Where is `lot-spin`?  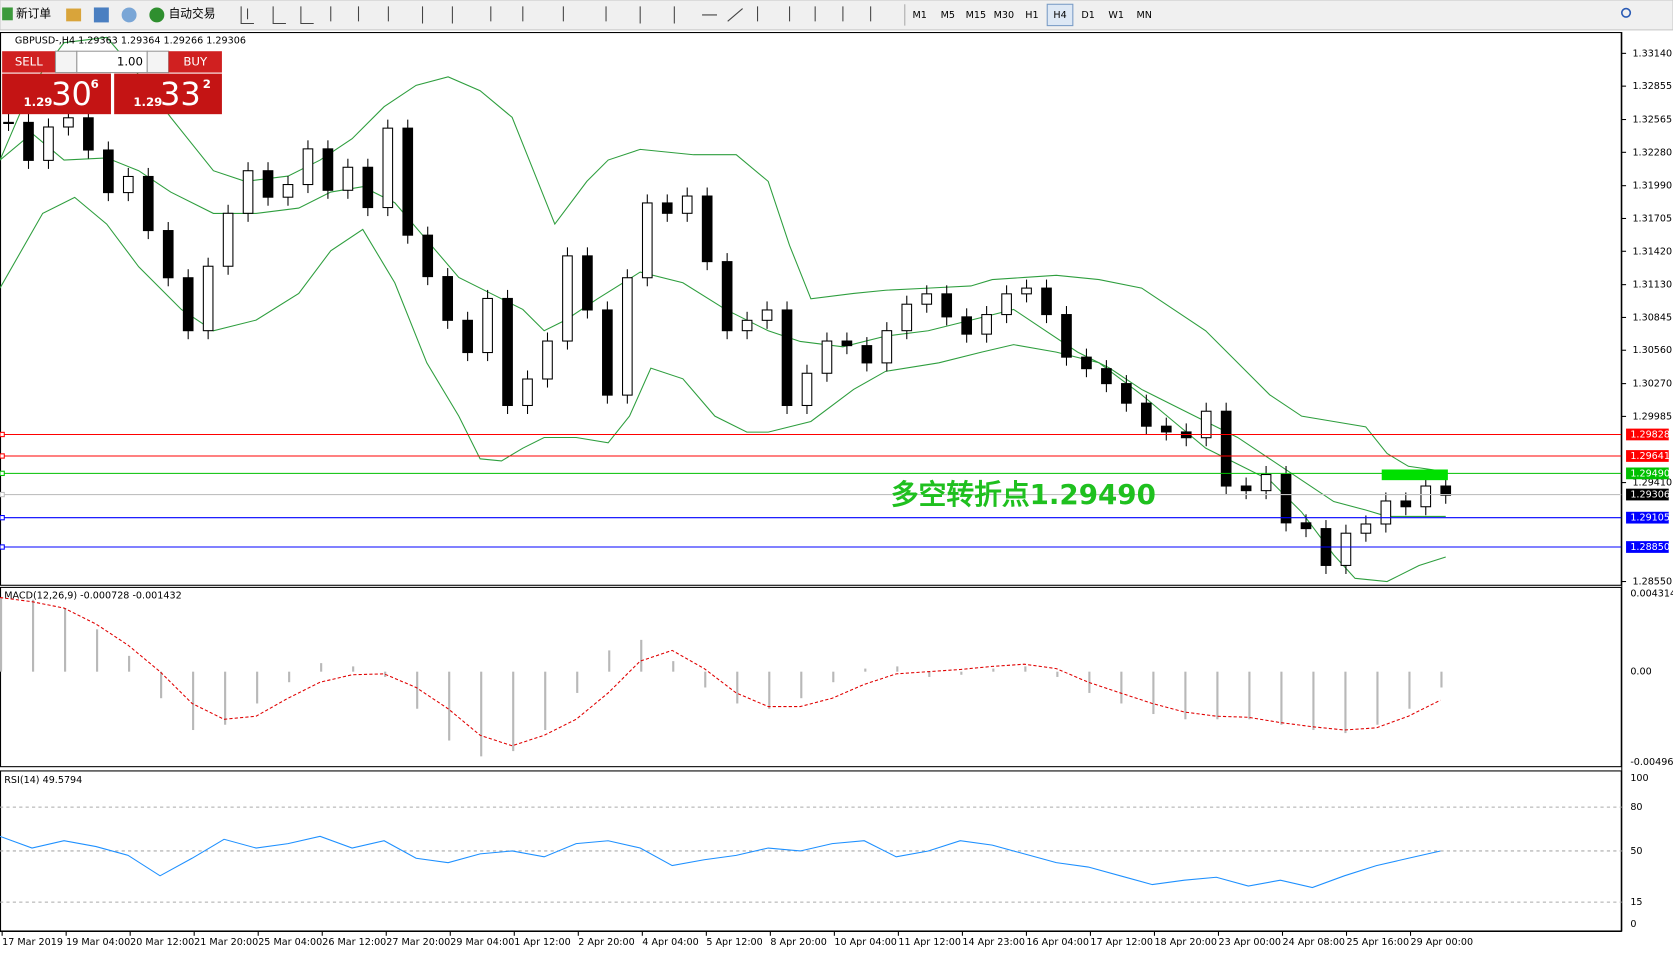 lot-spin is located at coordinates (158, 62).